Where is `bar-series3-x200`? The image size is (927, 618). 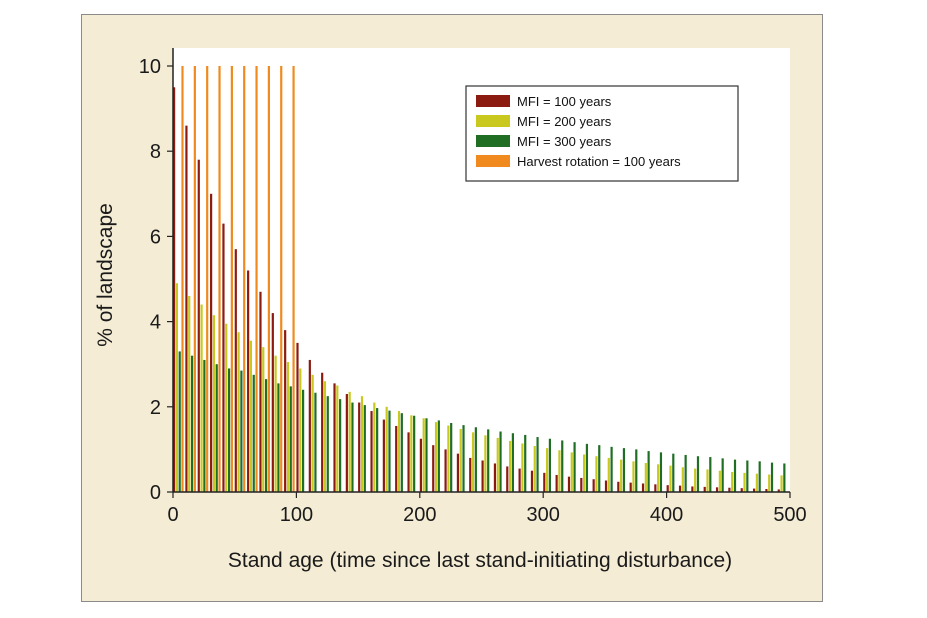 bar-series3-x200 is located at coordinates (426, 455).